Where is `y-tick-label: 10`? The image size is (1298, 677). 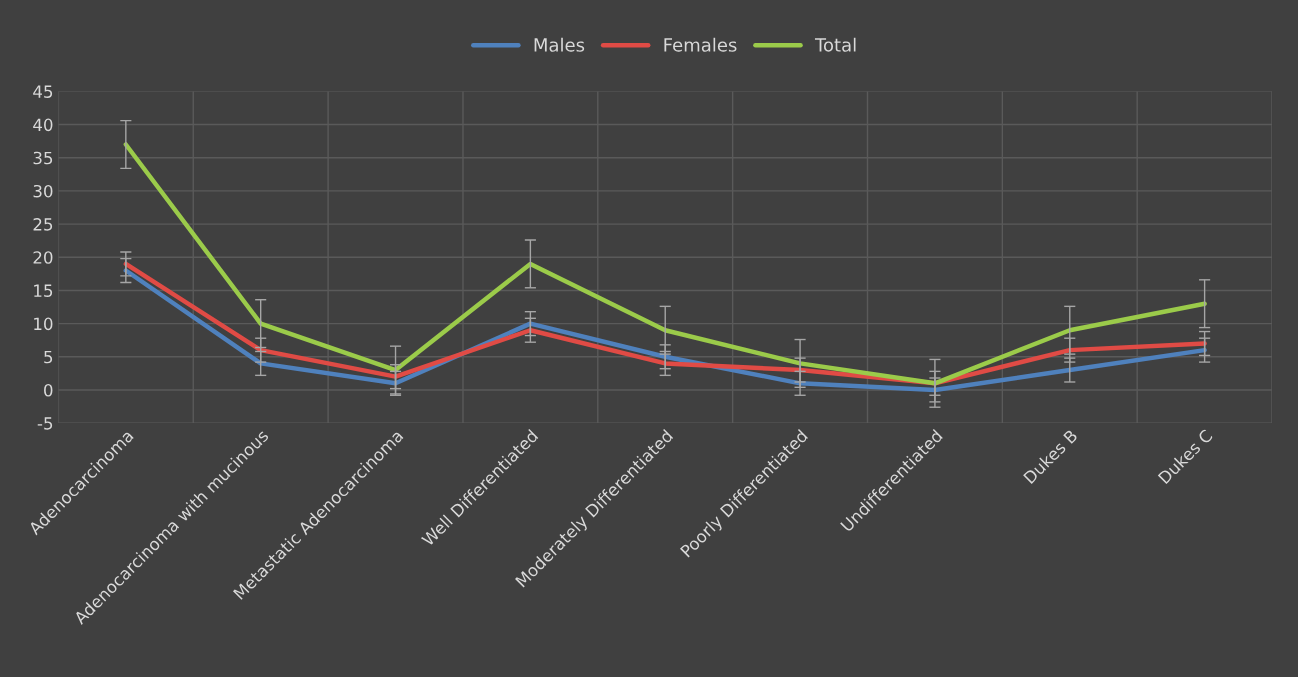
y-tick-label: 10 is located at coordinates (43, 324).